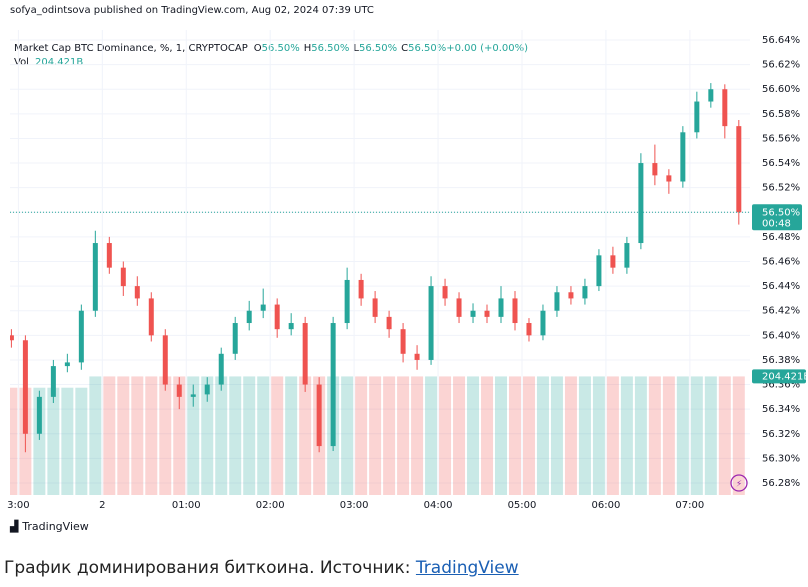 The height and width of the screenshot is (587, 808). I want to click on logo: ▟ TradingView, so click(49, 526).